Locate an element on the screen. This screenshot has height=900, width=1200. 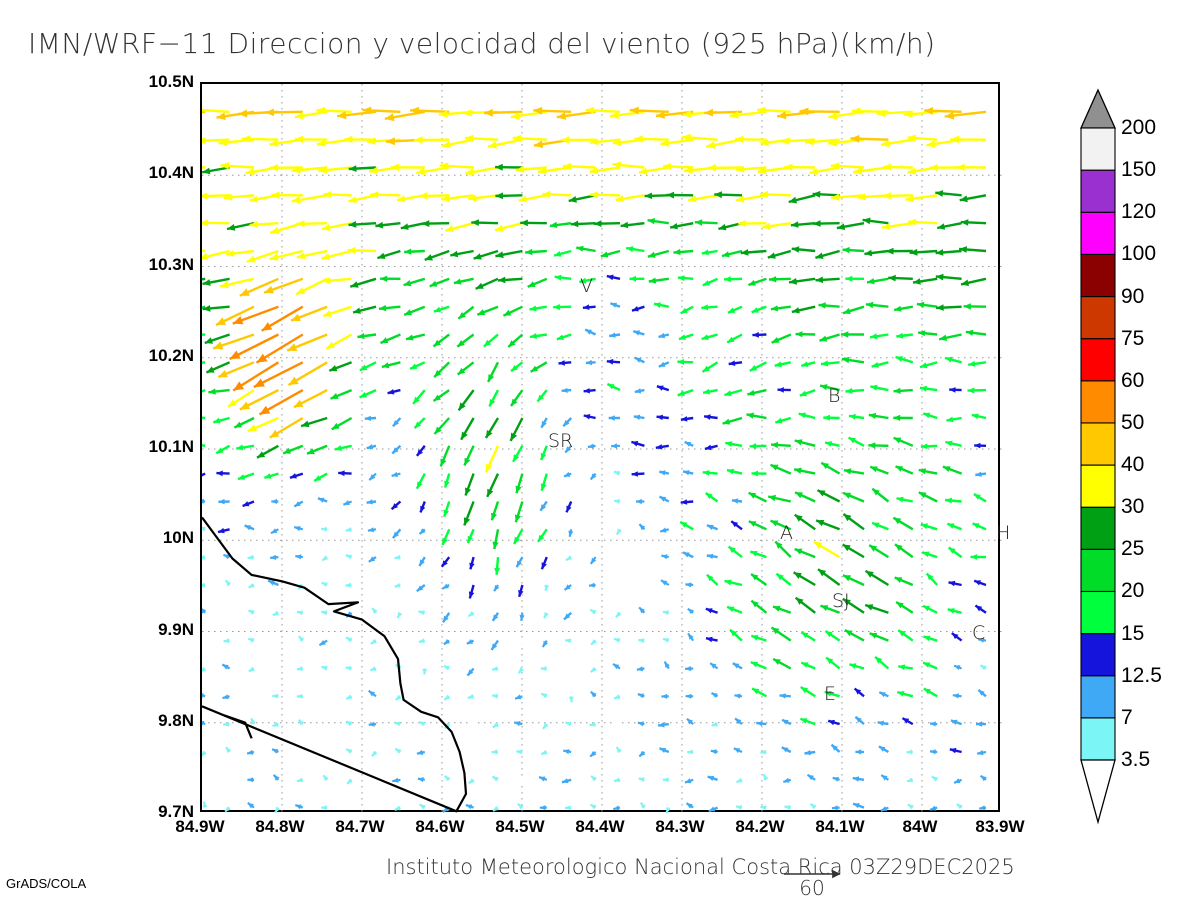
colorbar-label-15: 15 is located at coordinates (1133, 633).